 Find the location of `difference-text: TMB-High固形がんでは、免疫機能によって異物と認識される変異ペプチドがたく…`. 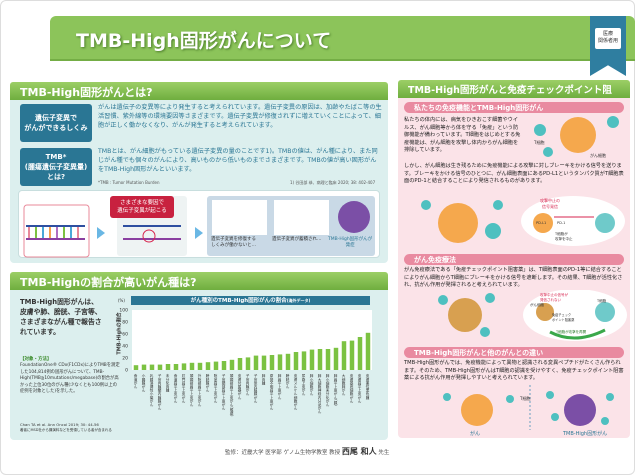

difference-text: TMB-High固形がんでは、免疫機能によって異物と認識される変異ペプチドがたく… is located at coordinates (514, 370).